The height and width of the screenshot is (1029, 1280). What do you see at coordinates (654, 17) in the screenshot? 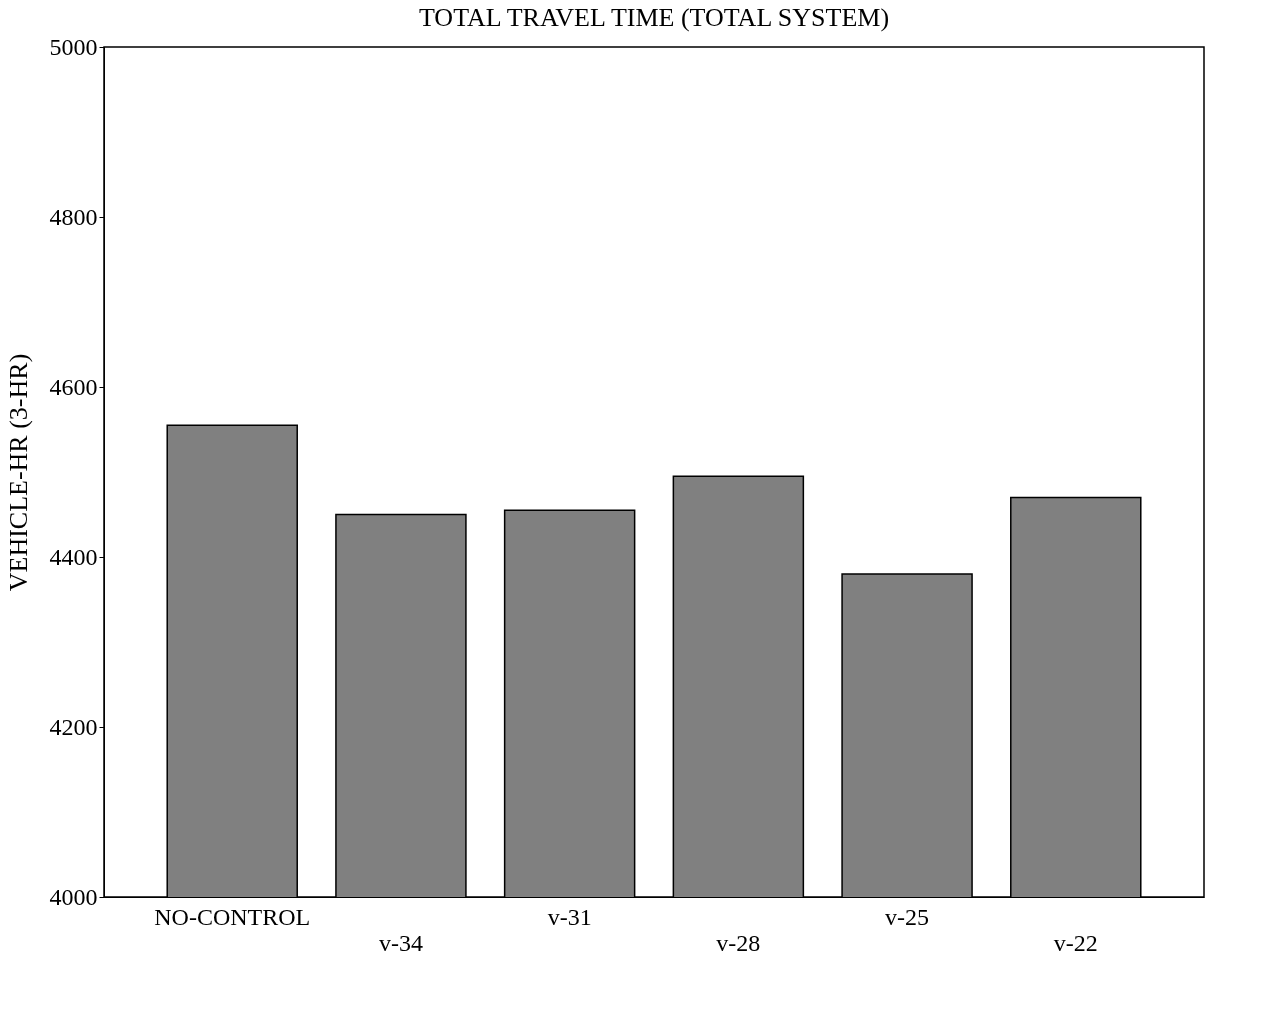
I see `chart-title: TOTAL TRAVEL TIME (TOTAL SYSTEM)` at bounding box center [654, 17].